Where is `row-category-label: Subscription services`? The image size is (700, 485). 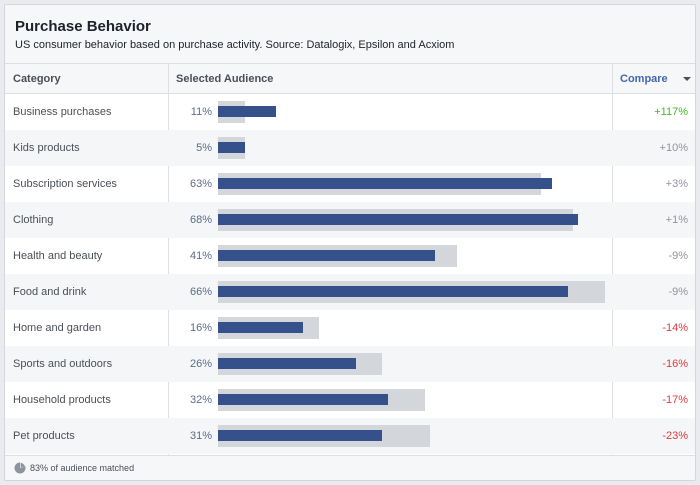 row-category-label: Subscription services is located at coordinates (65, 184).